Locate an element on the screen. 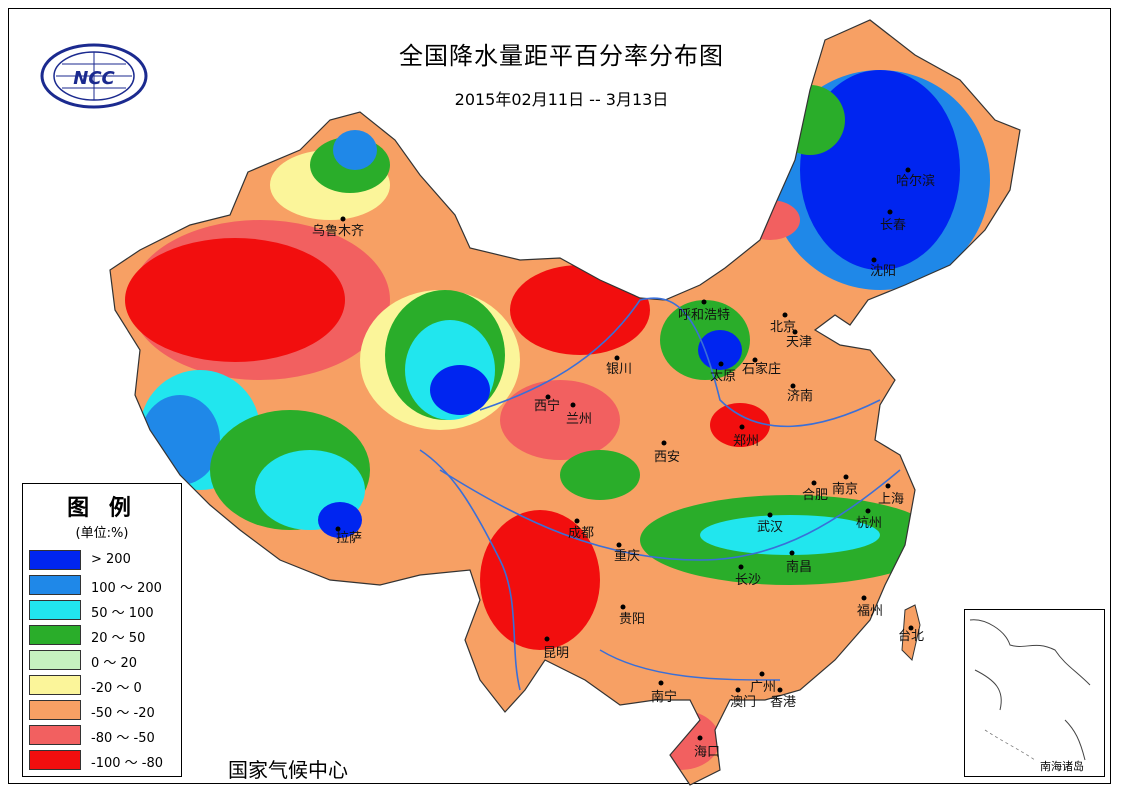 The image size is (1123, 794). taiwan-island is located at coordinates (911, 632).